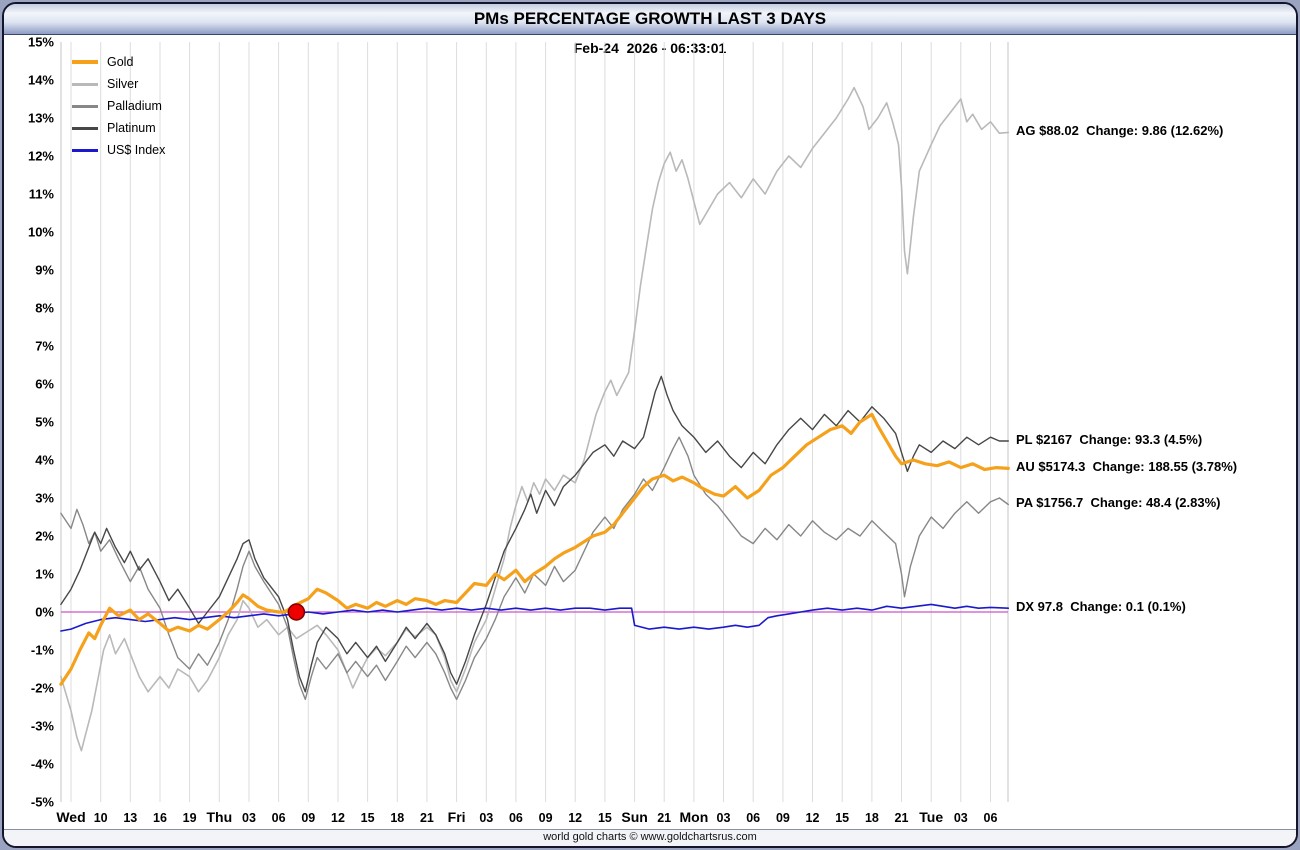 The height and width of the screenshot is (850, 1300). I want to click on legend-swatch-palladium, so click(85, 106).